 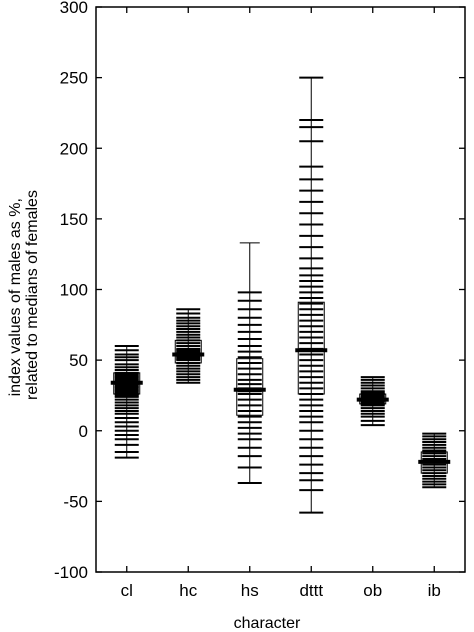 What do you see at coordinates (15, 297) in the screenshot?
I see `y-axis-title-line-1: index values of males as %,` at bounding box center [15, 297].